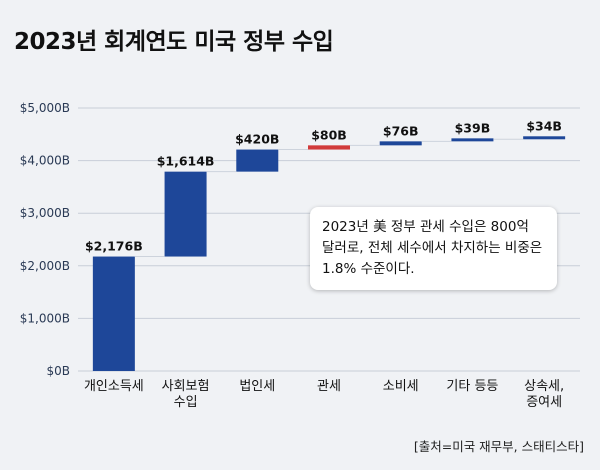  I want to click on x-tick-label: 소비세, so click(401, 386).